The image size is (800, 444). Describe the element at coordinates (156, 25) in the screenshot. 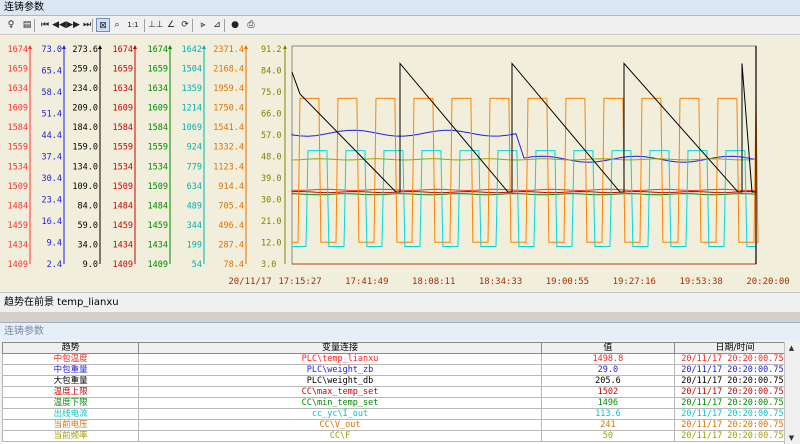

I see `cursor-icon: ⊥⊥` at that location.